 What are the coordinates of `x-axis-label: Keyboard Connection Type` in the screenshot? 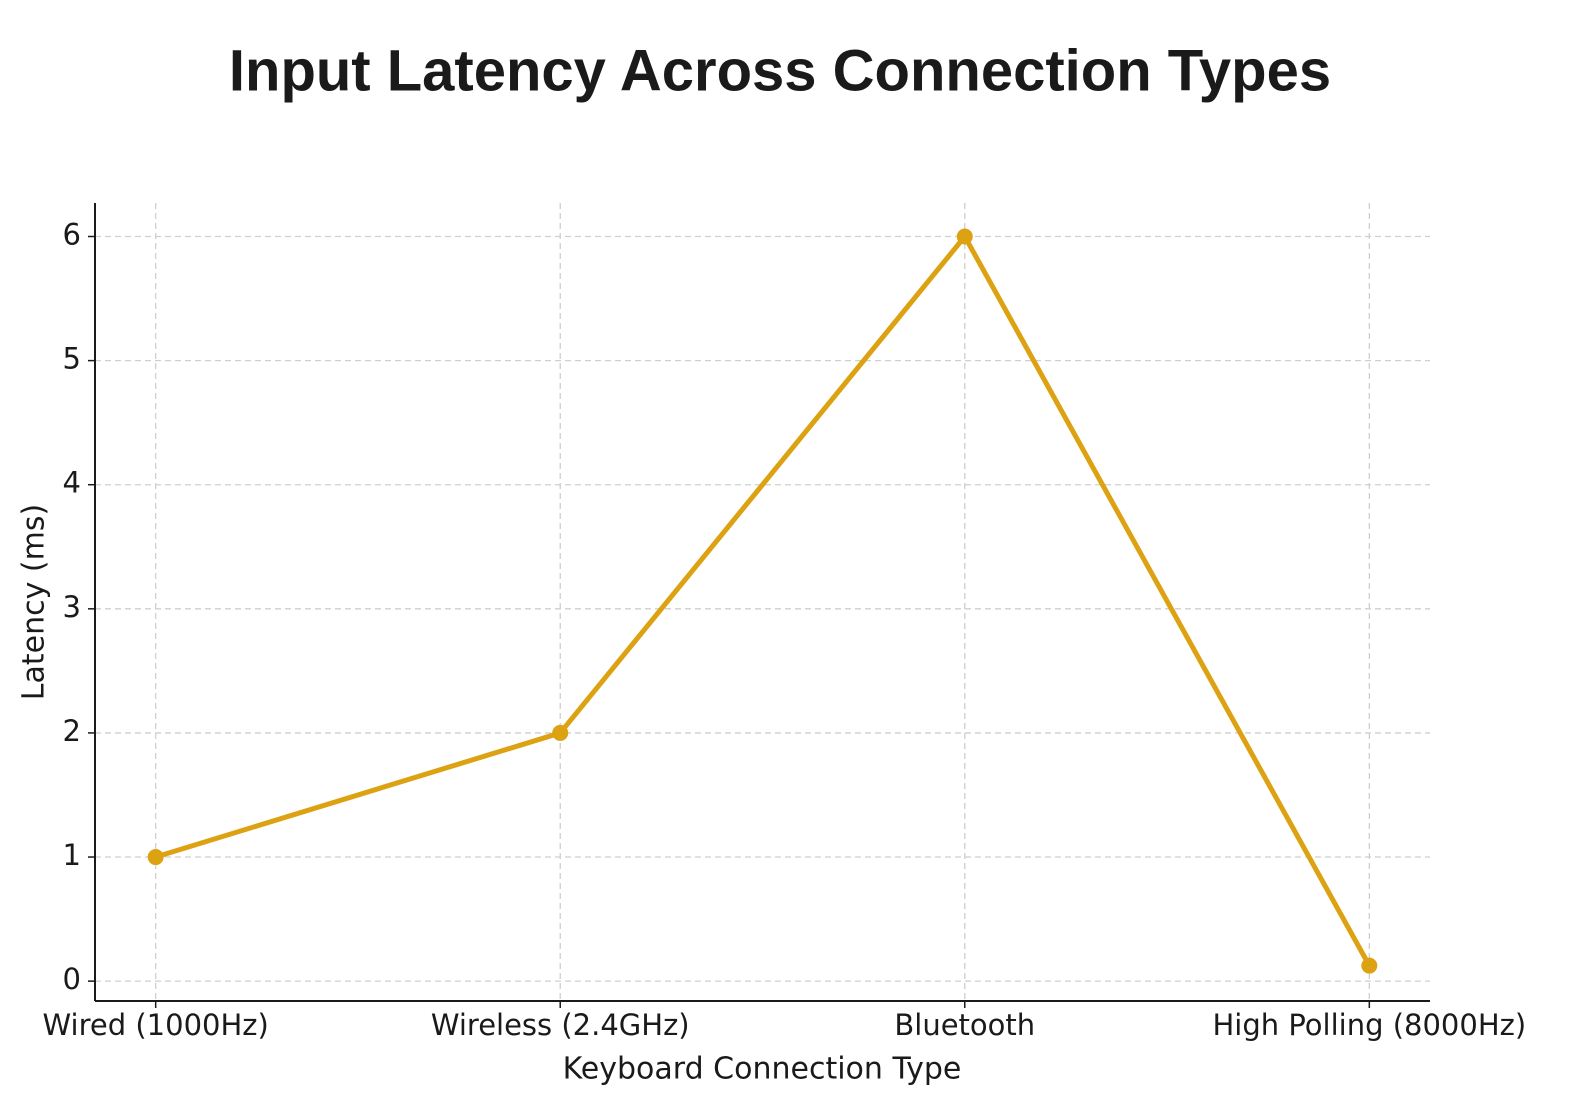 It's located at (762, 1069).